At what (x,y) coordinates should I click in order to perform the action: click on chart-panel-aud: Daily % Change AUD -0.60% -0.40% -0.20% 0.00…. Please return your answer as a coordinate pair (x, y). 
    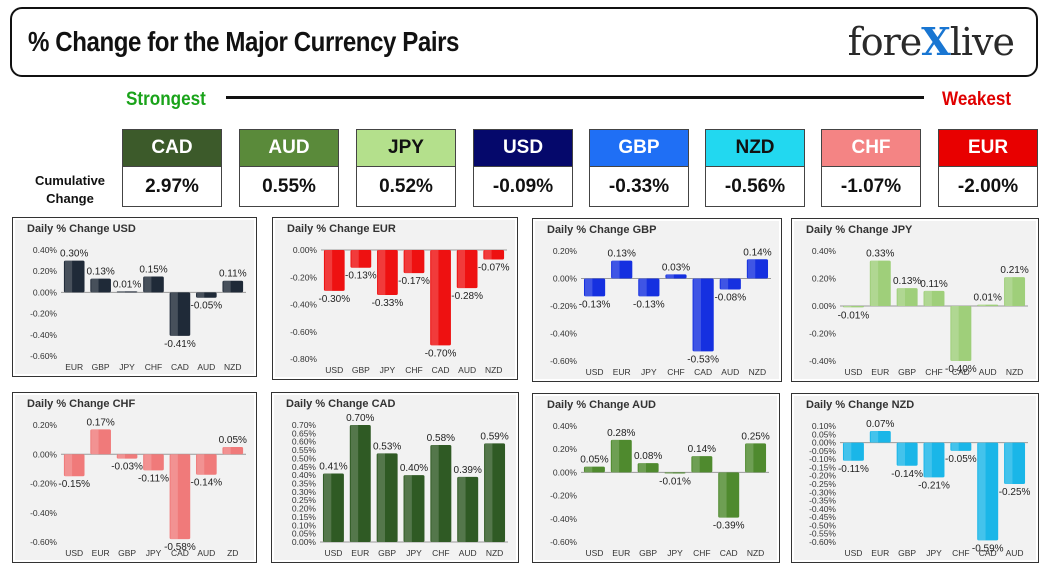
    Looking at the image, I should click on (656, 478).